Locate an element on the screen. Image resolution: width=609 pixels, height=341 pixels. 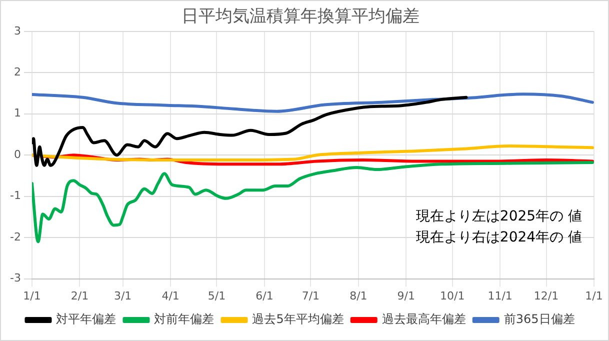
y-tick-label: 0 is located at coordinates (17, 154).